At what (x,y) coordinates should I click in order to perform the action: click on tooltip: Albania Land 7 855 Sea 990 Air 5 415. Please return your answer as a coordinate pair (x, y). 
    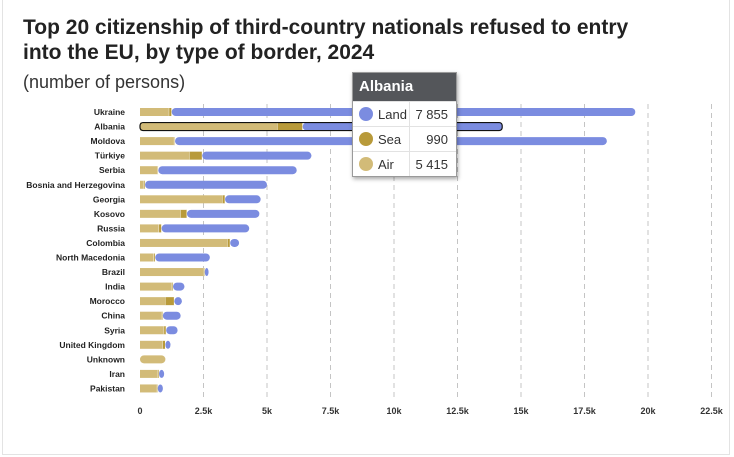
    Looking at the image, I should click on (404, 124).